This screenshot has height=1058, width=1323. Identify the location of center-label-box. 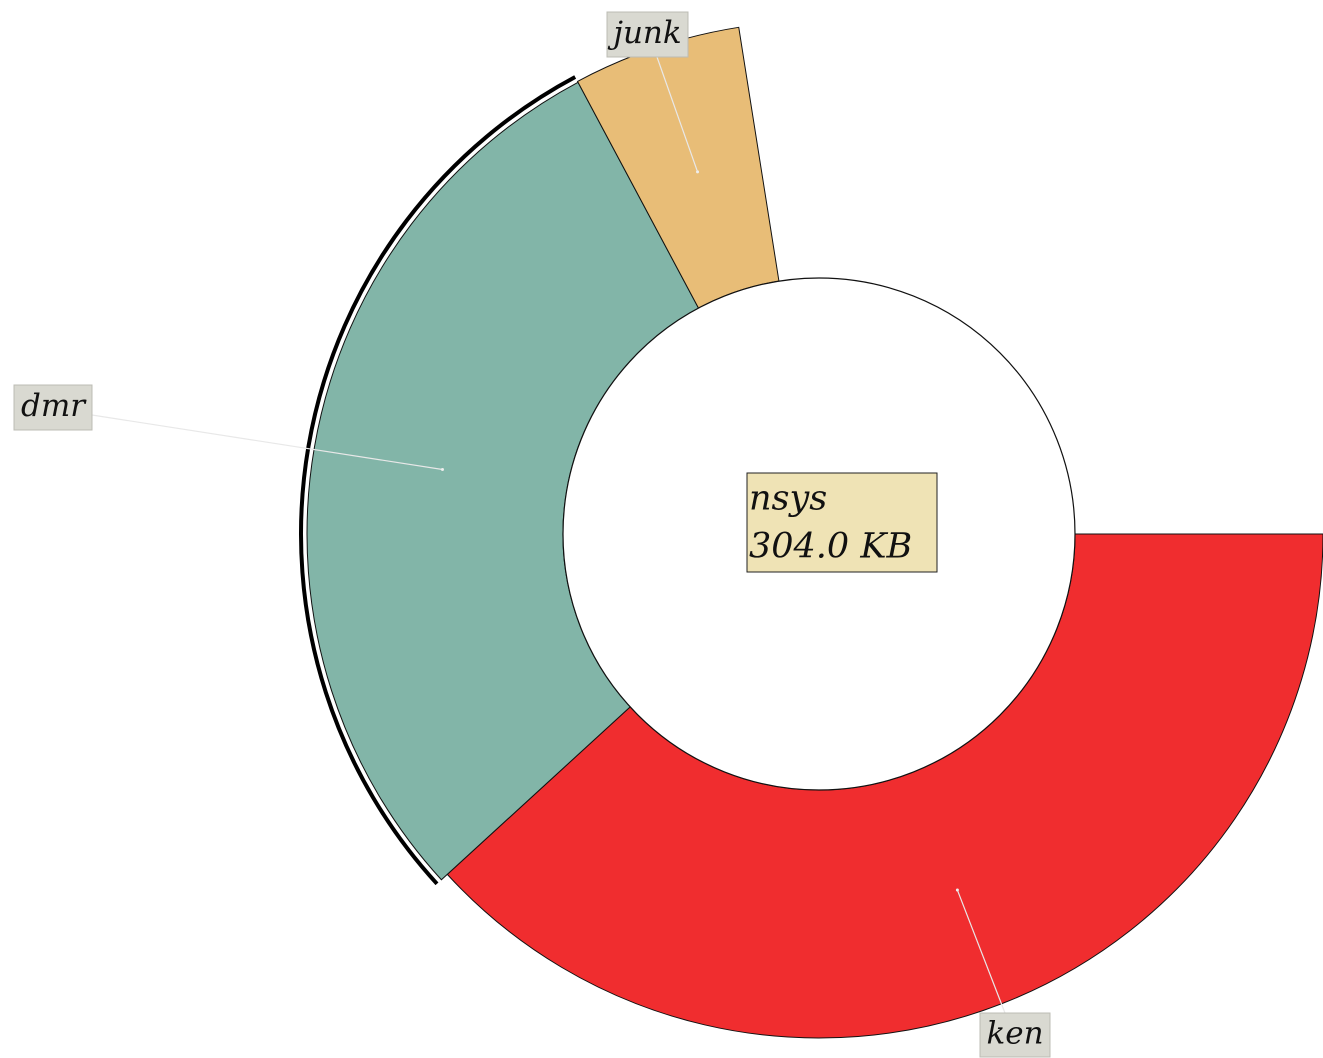
(842, 522).